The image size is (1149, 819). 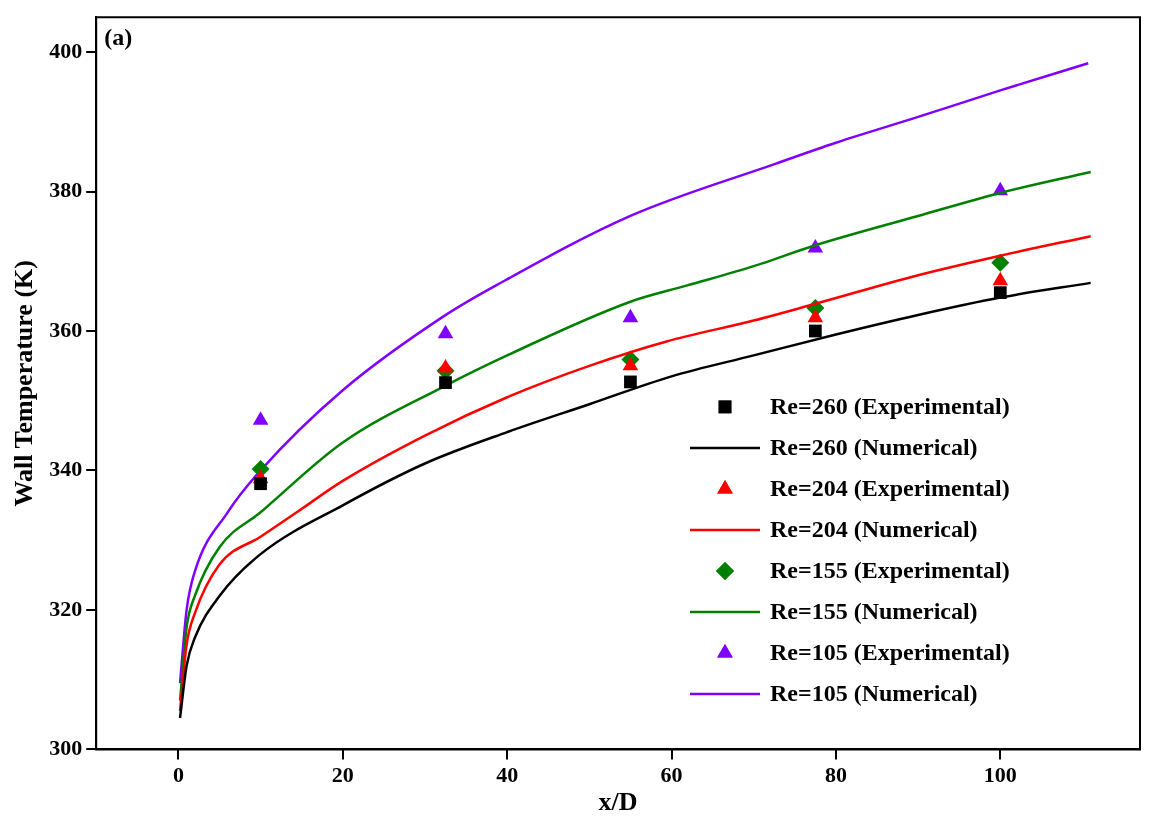 What do you see at coordinates (874, 693) in the screenshot?
I see `legend-label: Re=105 (Numerical)` at bounding box center [874, 693].